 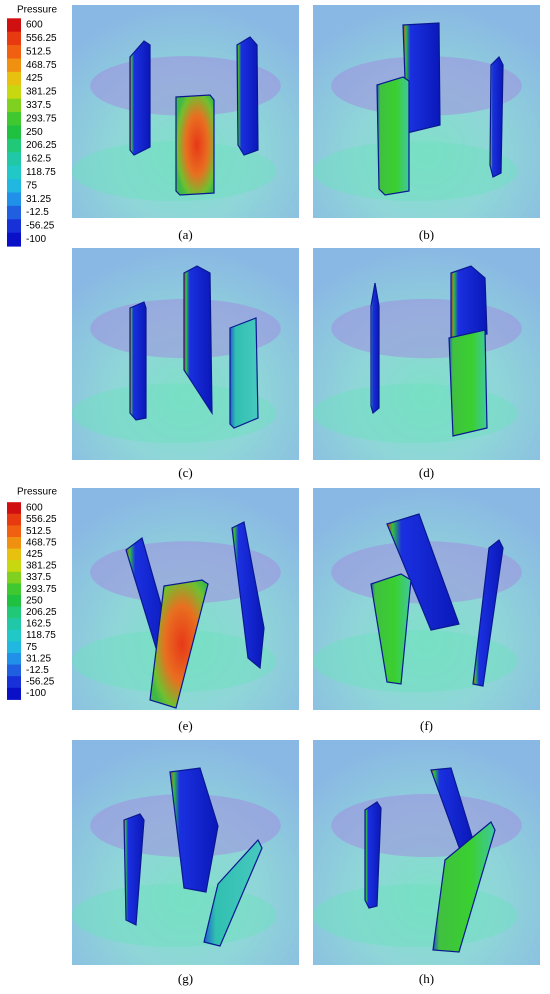 What do you see at coordinates (185, 472) in the screenshot?
I see `panel-caption: (c)` at bounding box center [185, 472].